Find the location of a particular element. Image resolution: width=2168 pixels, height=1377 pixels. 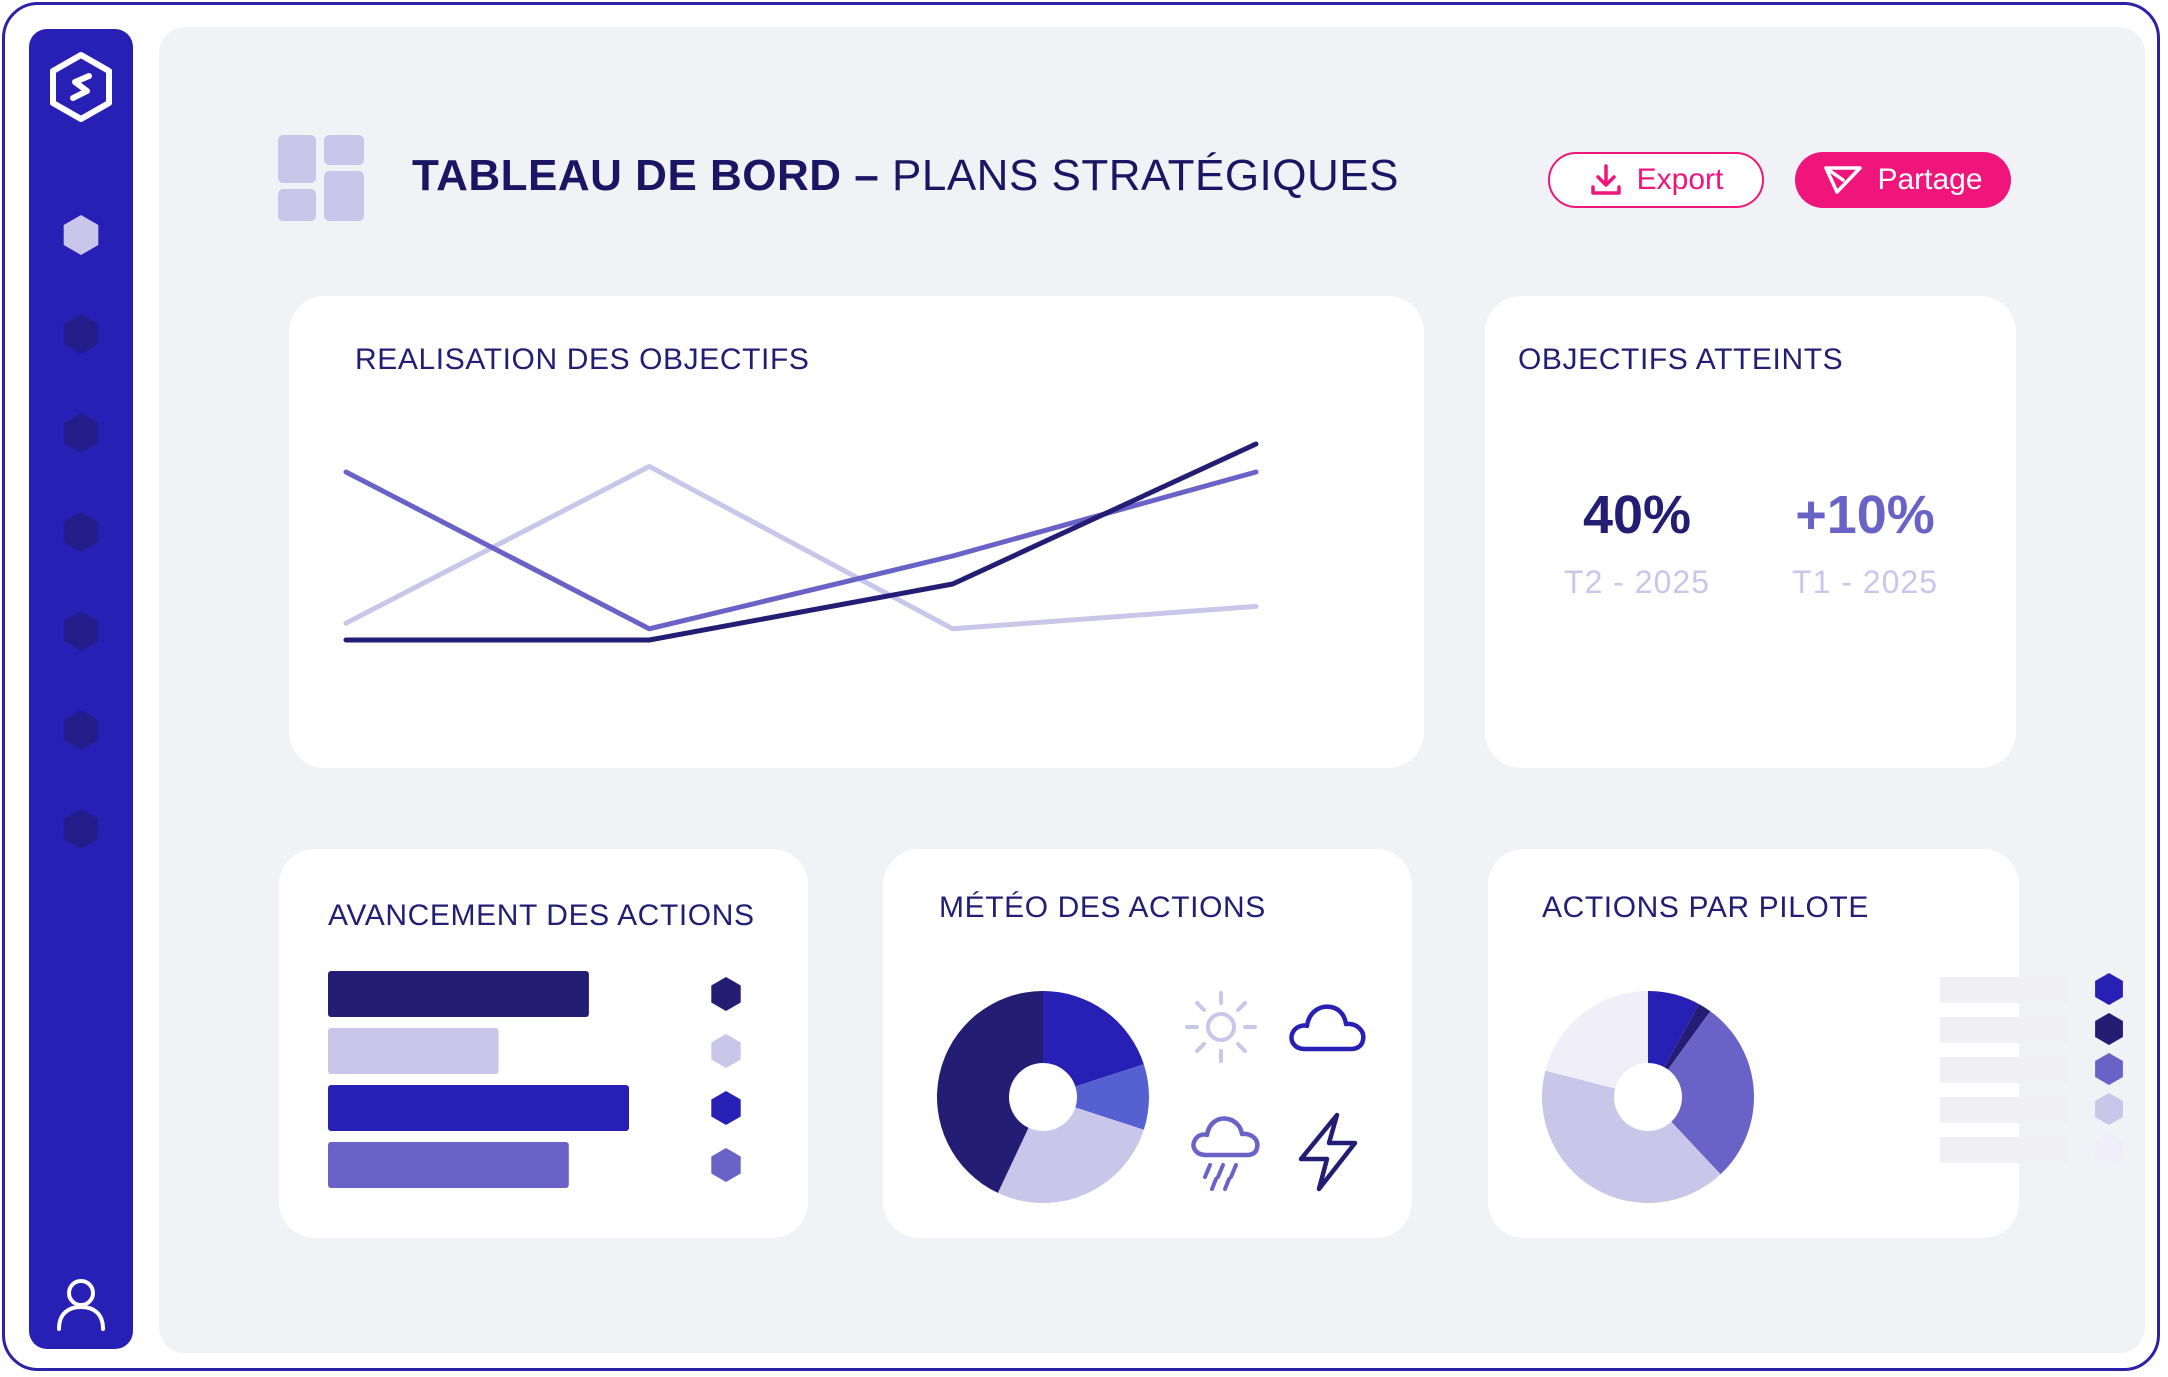

share-button: Partage is located at coordinates (1903, 180).